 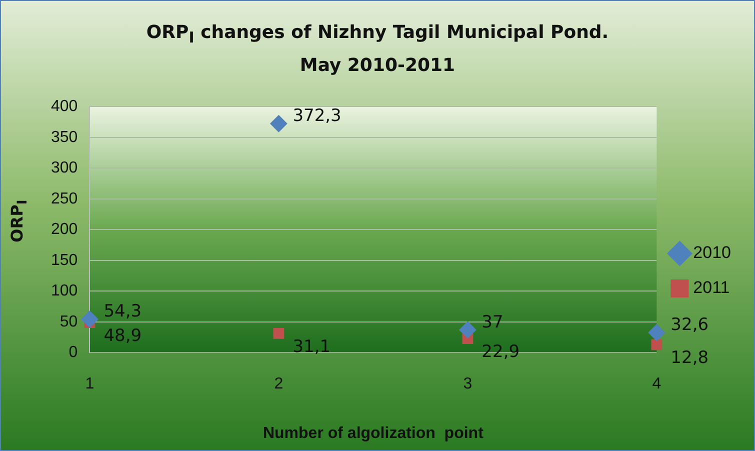 I want to click on y-tick-label: 400, so click(x=64, y=107).